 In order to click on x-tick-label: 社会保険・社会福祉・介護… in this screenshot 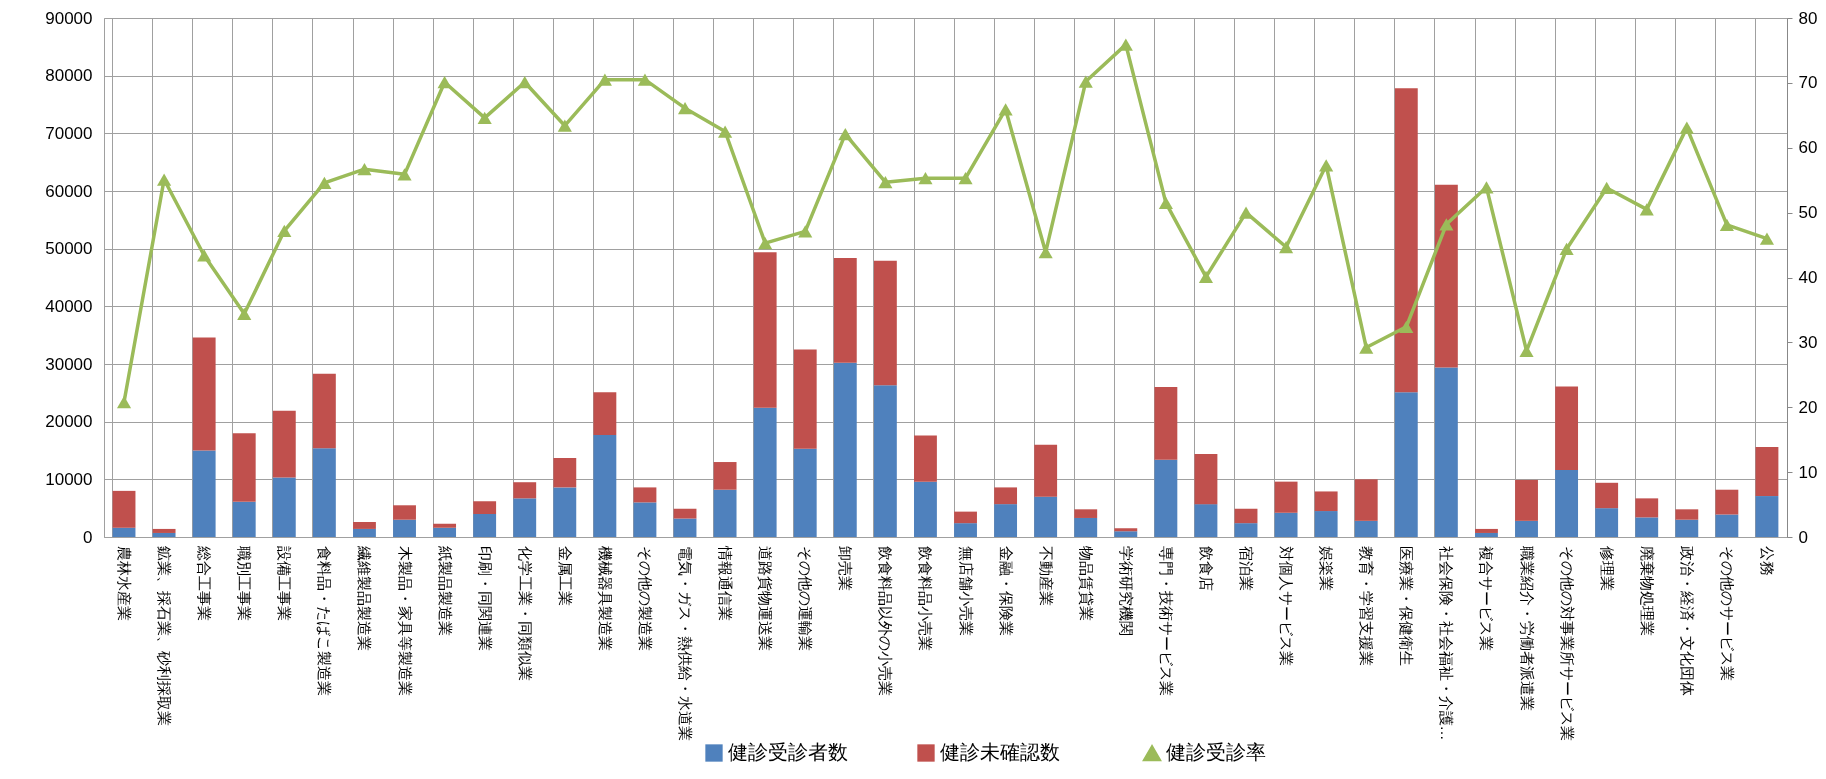, I will do `click(1447, 643)`.